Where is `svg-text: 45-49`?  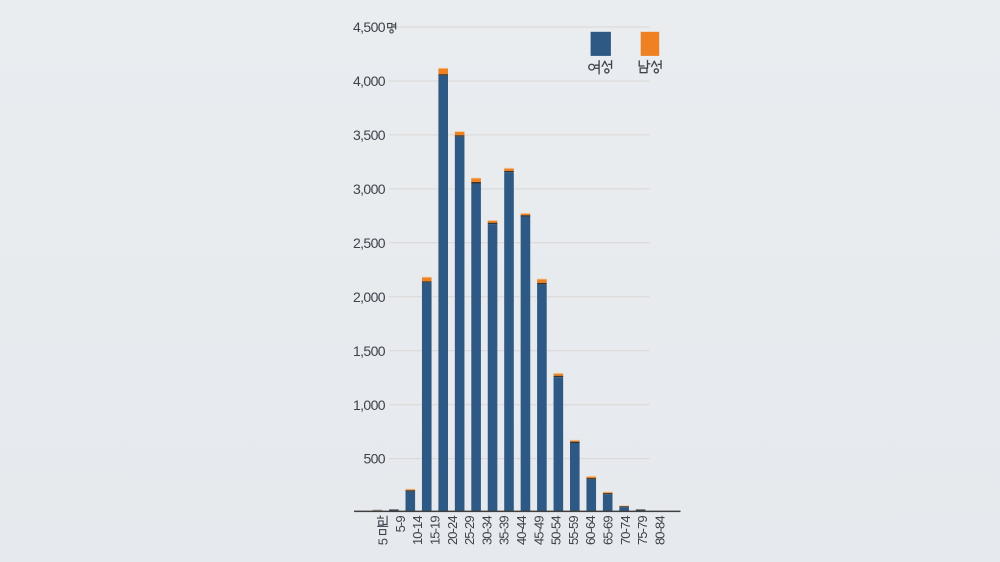
svg-text: 45-49 is located at coordinates (538, 530).